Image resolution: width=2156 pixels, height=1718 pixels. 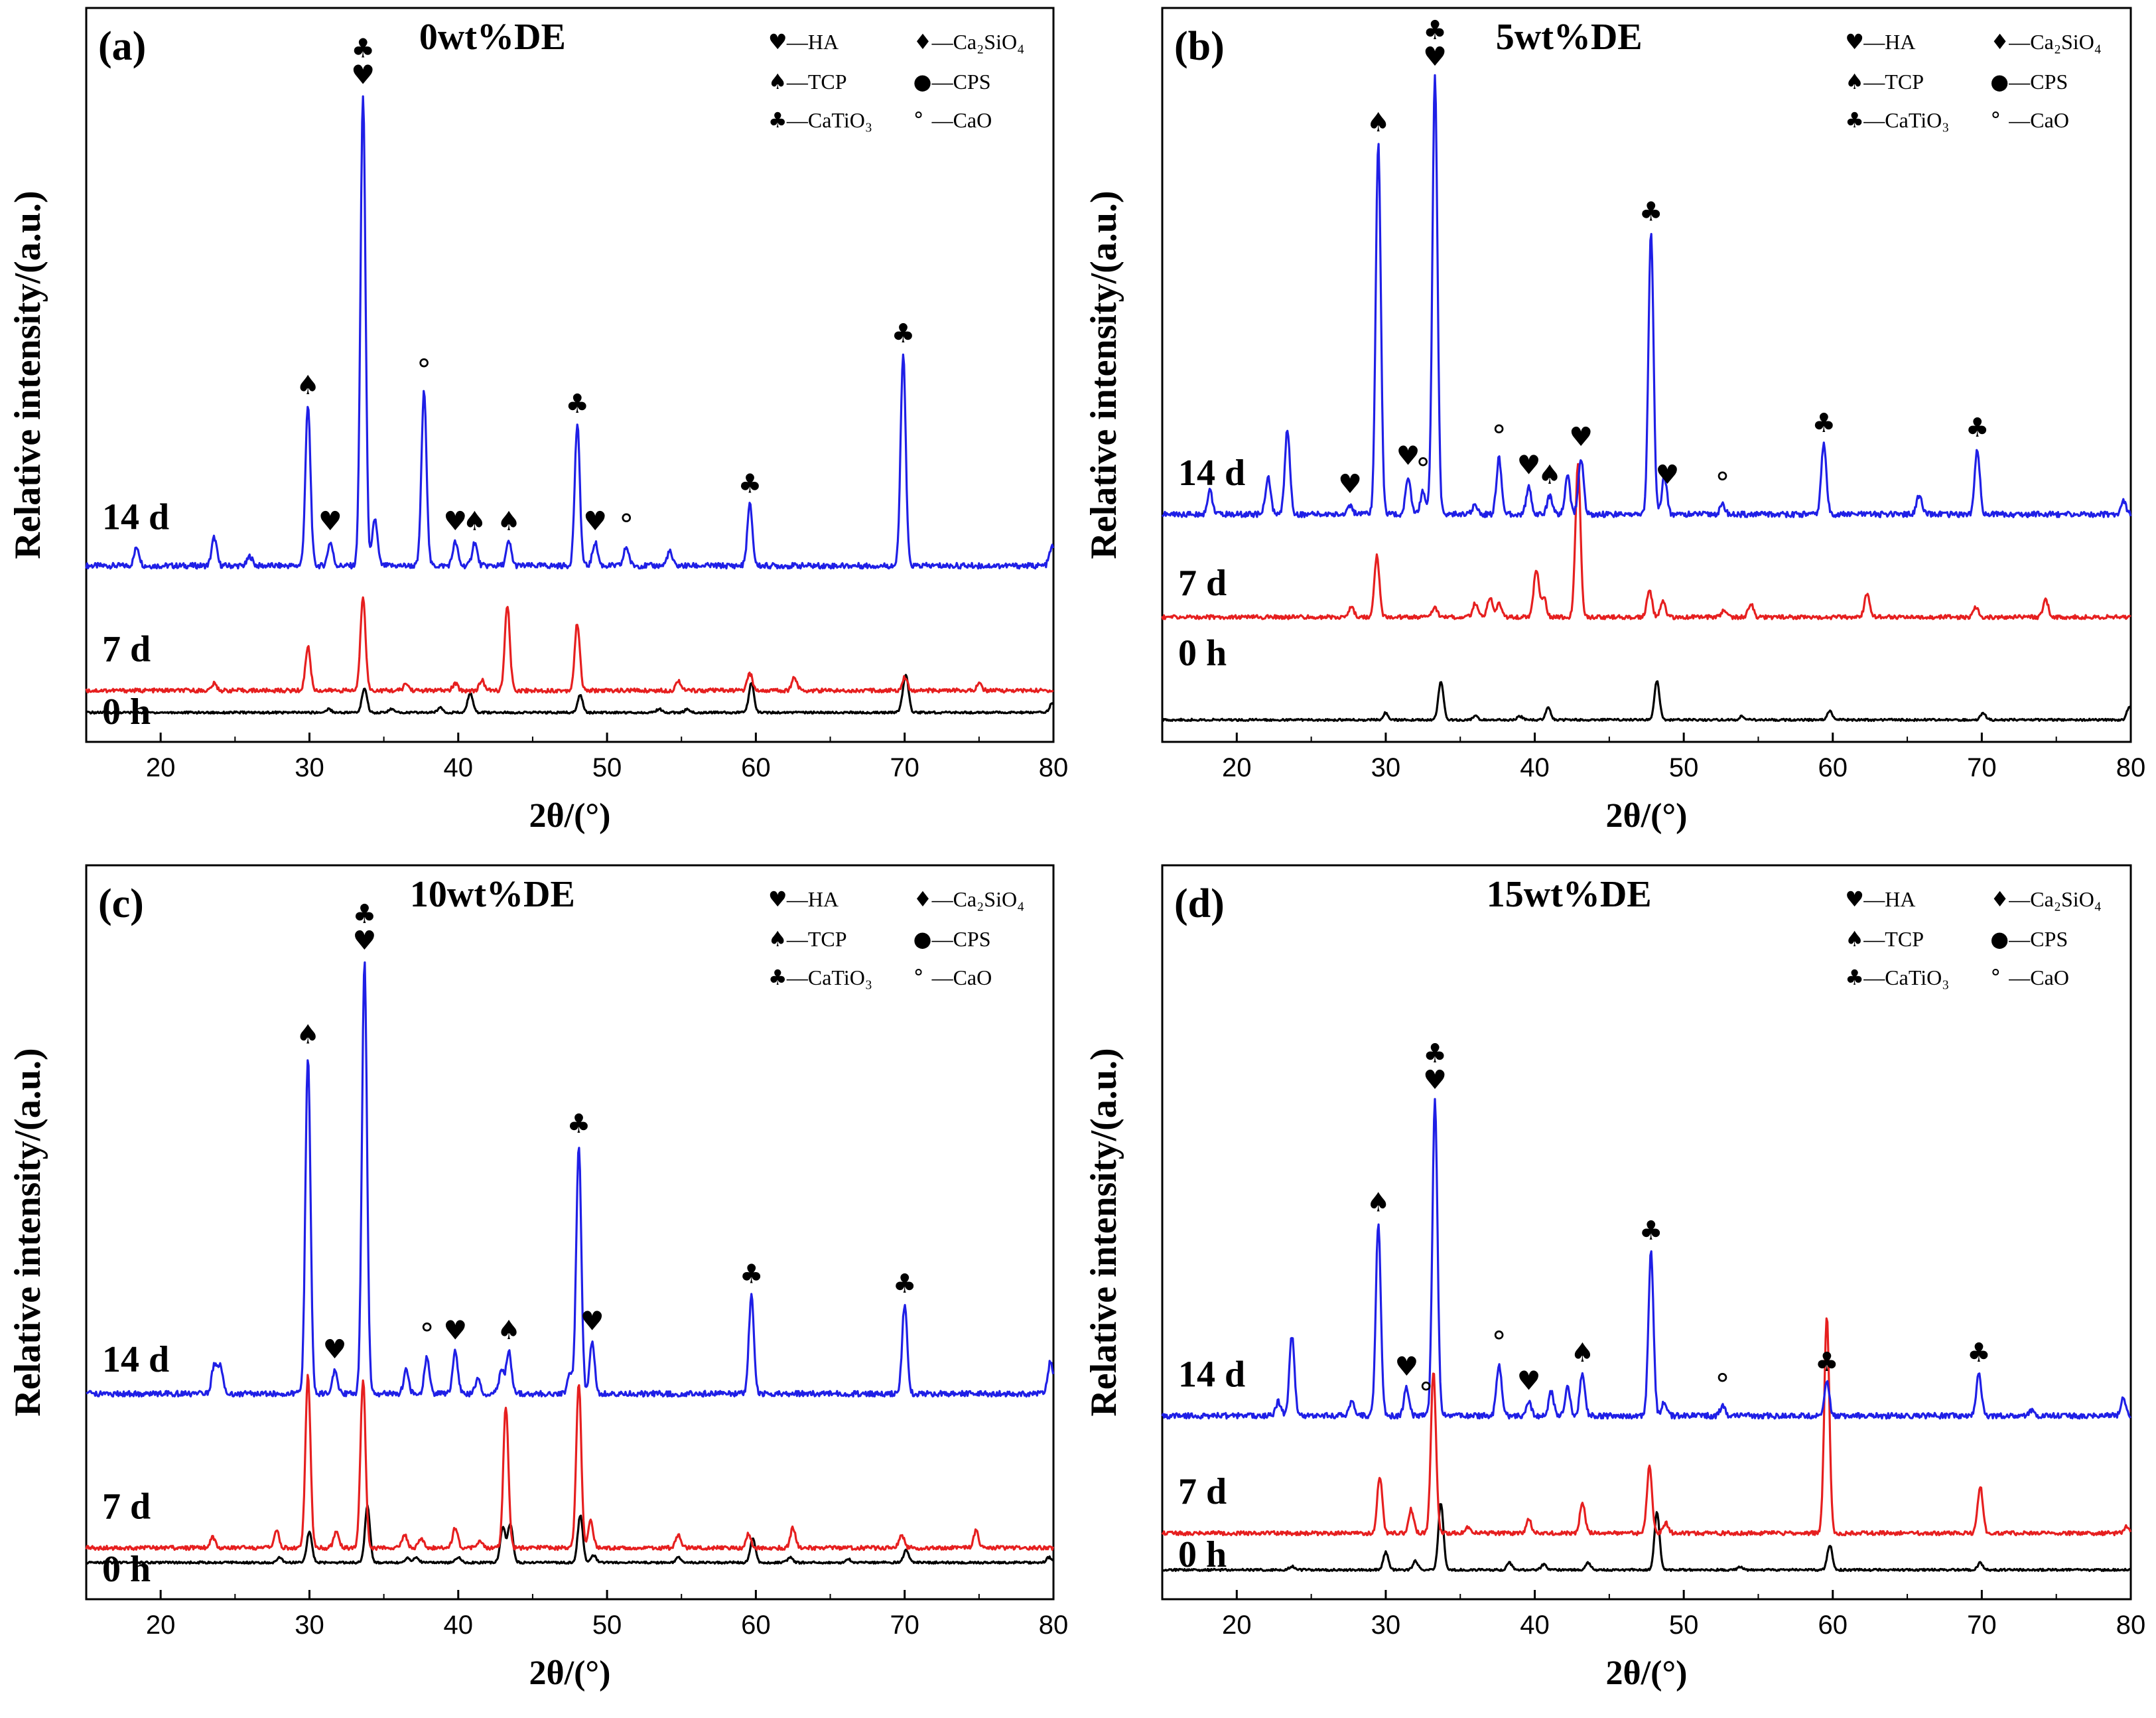 What do you see at coordinates (27, 374) in the screenshot?
I see `y-axis-label: Relative intensity/(a.u.)` at bounding box center [27, 374].